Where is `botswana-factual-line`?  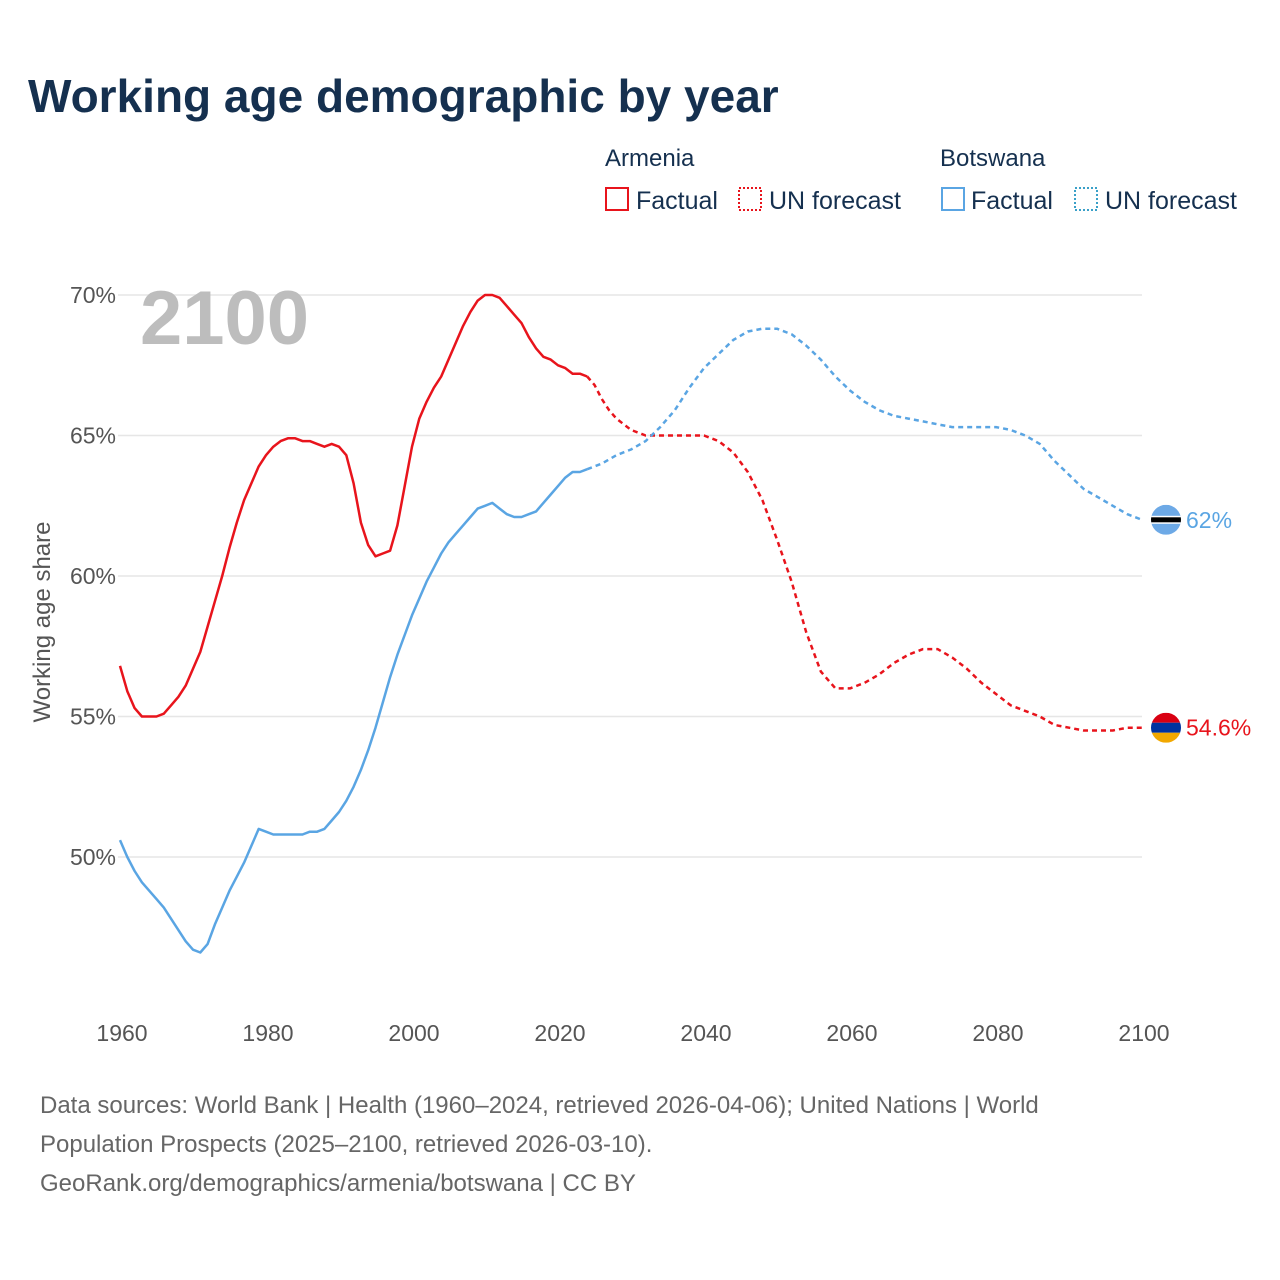 botswana-factual-line is located at coordinates (353, 711).